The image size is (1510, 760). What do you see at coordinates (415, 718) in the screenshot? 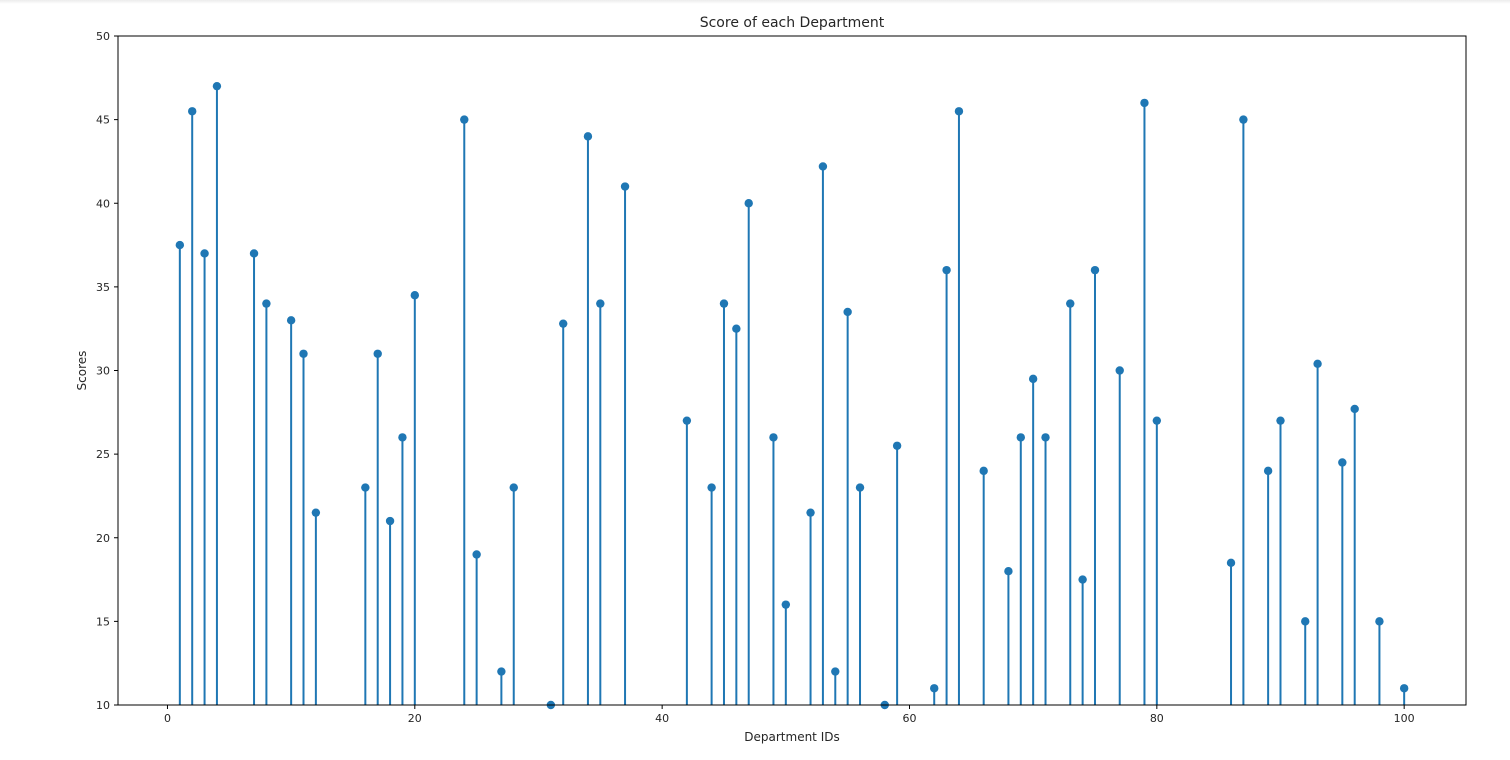
I see `x-tick-label: 20` at bounding box center [415, 718].